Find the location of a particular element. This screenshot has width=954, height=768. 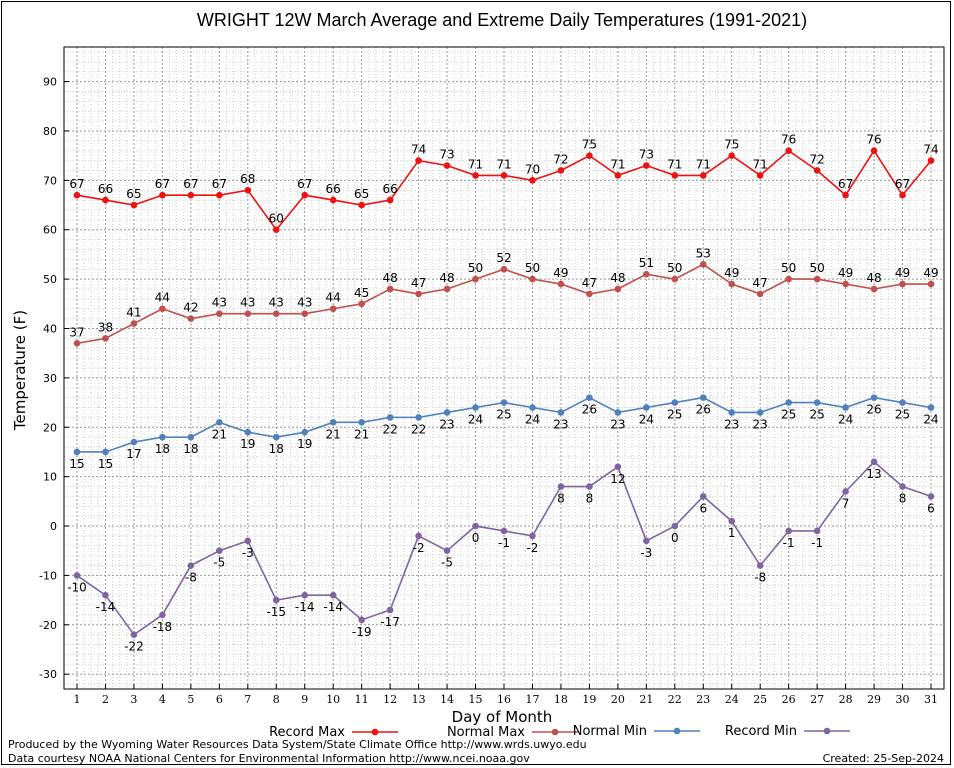

x-tick-label: 4 is located at coordinates (162, 699).